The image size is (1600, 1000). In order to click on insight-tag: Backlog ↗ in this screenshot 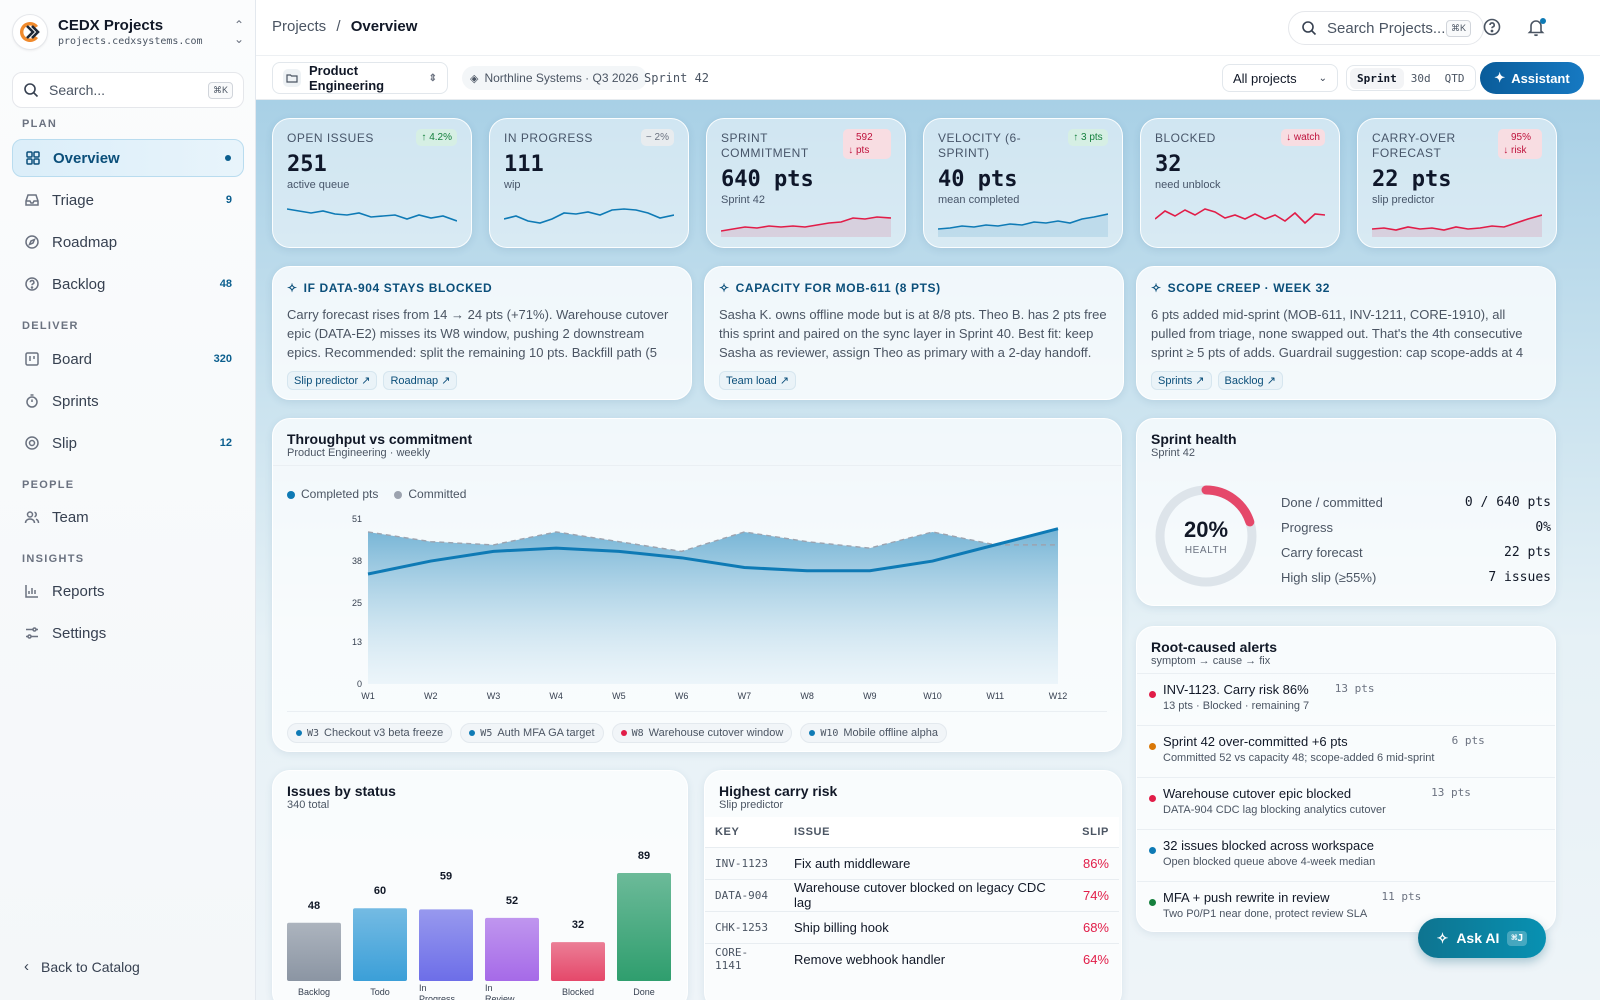, I will do `click(1250, 380)`.